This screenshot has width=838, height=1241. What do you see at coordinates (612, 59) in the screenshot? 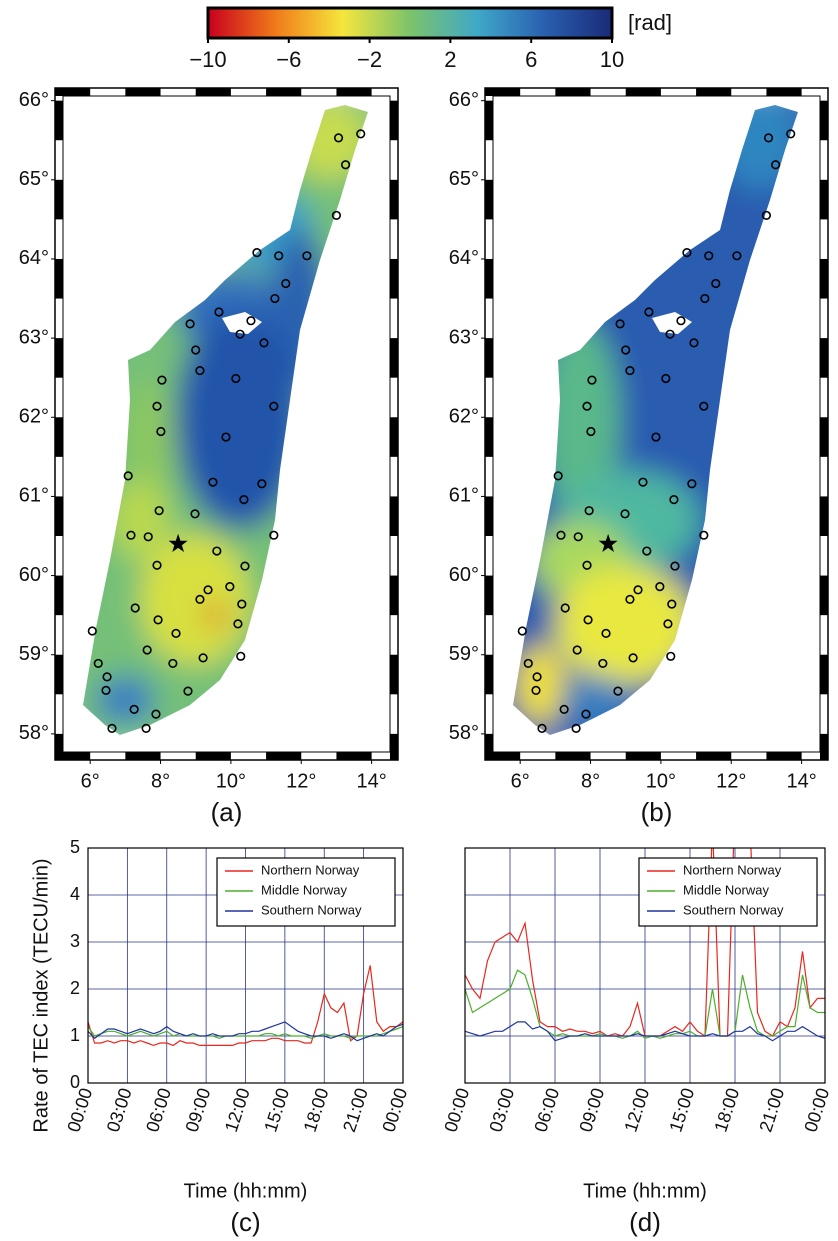
I see `colorbar-tick-label: 10` at bounding box center [612, 59].